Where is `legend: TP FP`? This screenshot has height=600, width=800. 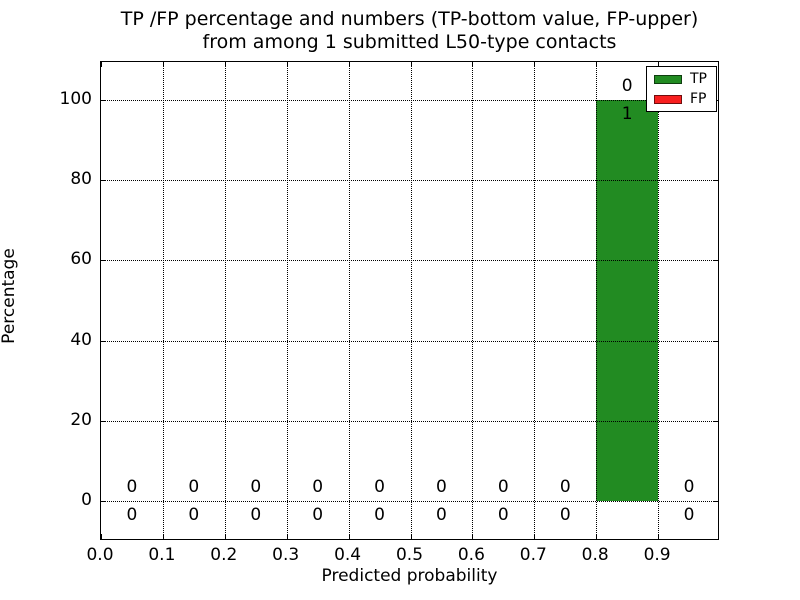
legend: TP FP is located at coordinates (681, 89).